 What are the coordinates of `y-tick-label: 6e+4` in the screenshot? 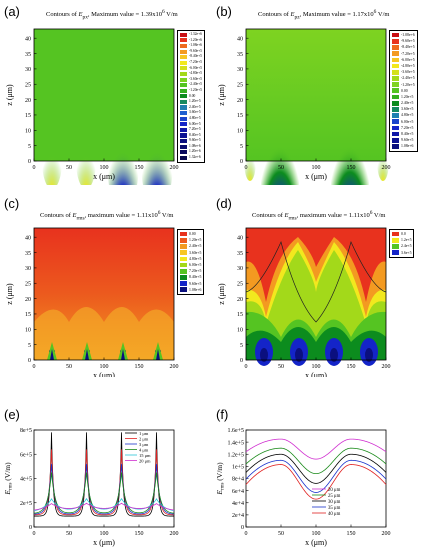 It's located at (238, 492).